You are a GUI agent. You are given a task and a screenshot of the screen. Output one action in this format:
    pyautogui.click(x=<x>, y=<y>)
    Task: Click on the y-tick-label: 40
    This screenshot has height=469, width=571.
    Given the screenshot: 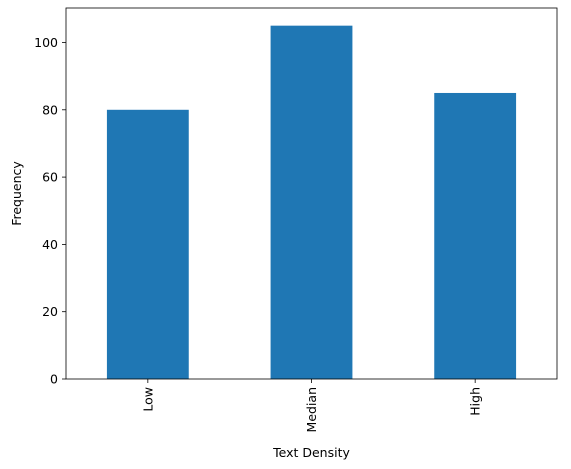 What is the action you would take?
    pyautogui.click(x=50, y=244)
    